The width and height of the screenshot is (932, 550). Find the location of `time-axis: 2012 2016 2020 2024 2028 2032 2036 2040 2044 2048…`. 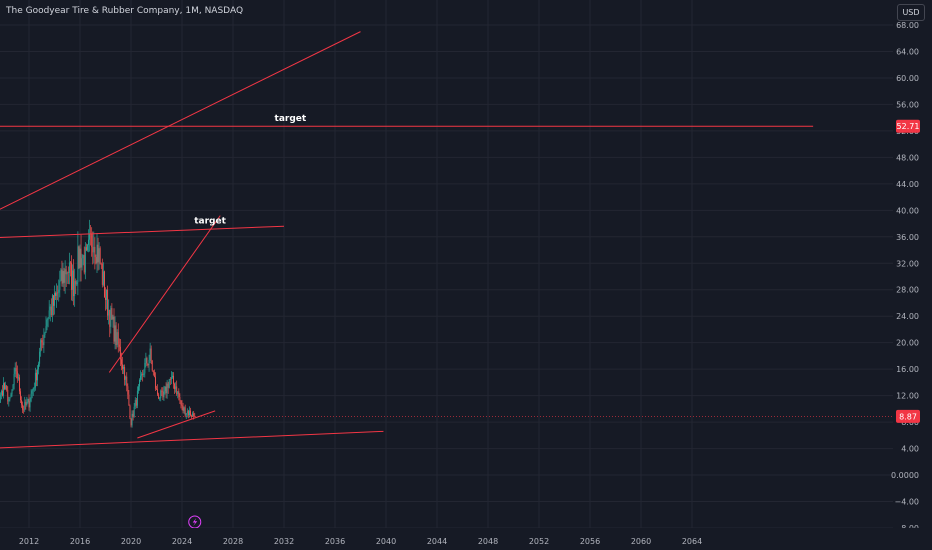

time-axis: 2012 2016 2020 2024 2028 2032 2036 2040 2044 2048… is located at coordinates (466, 539).